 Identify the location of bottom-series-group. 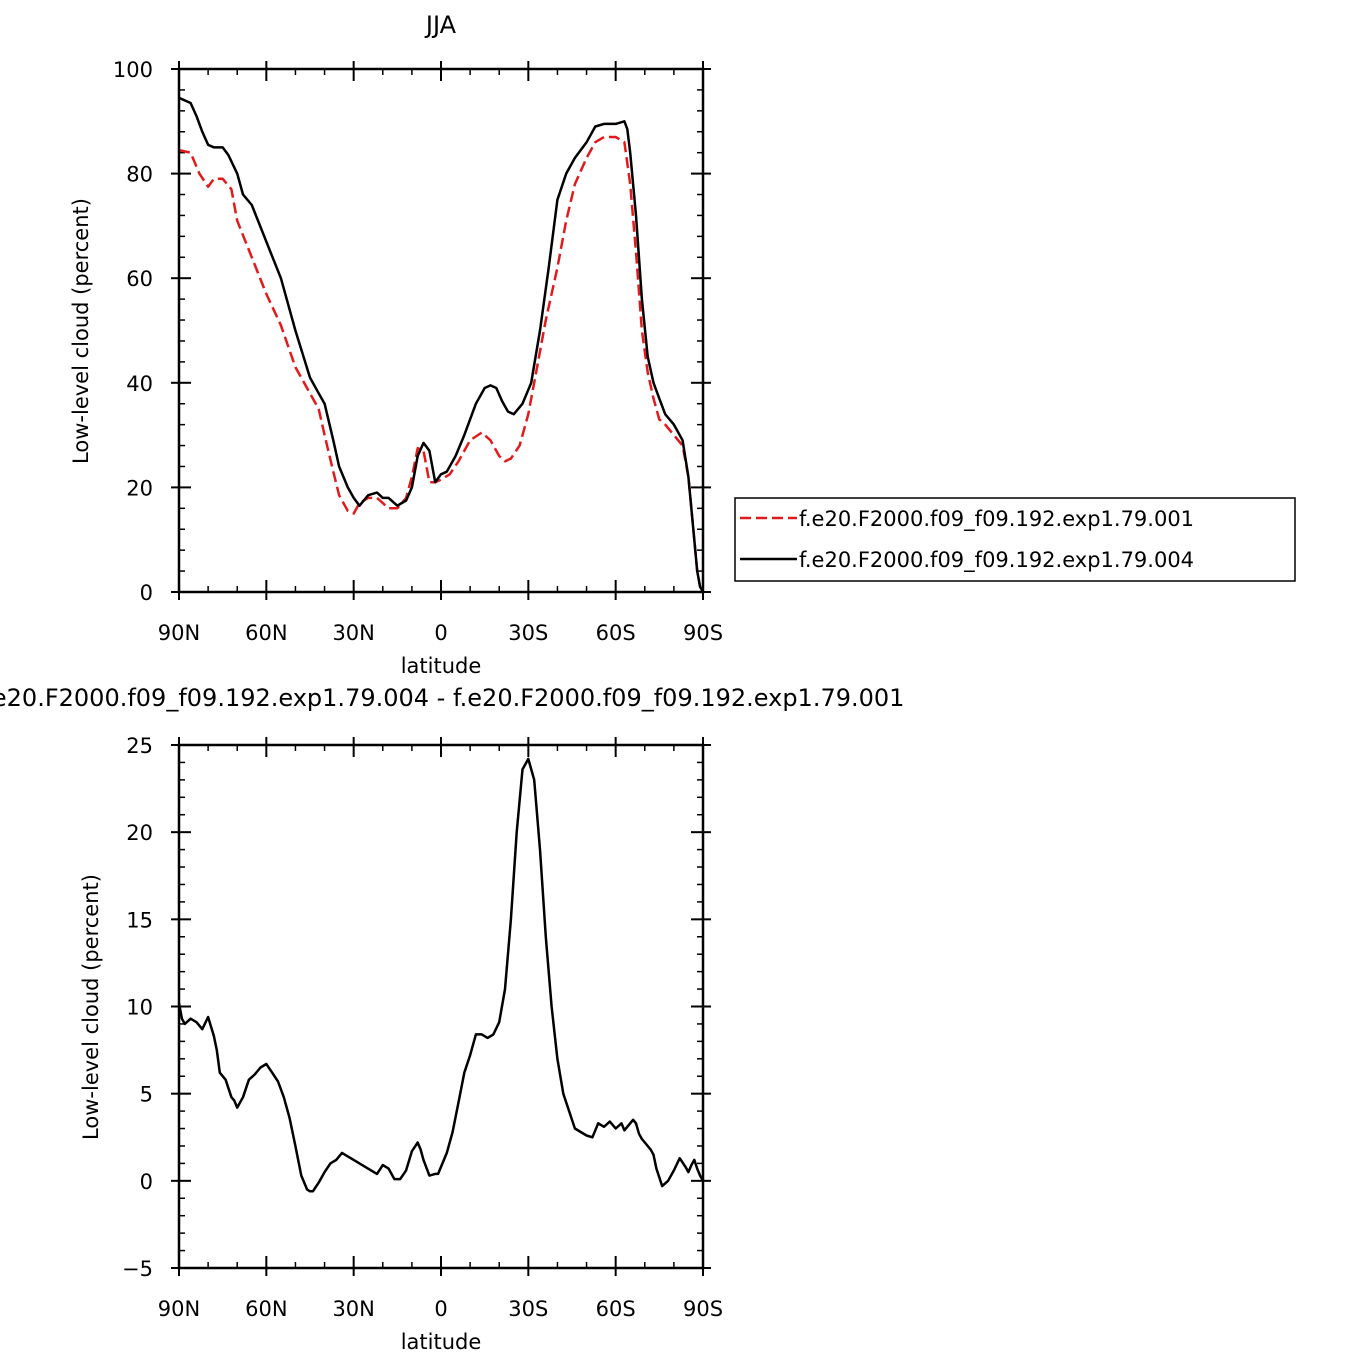
(441, 975).